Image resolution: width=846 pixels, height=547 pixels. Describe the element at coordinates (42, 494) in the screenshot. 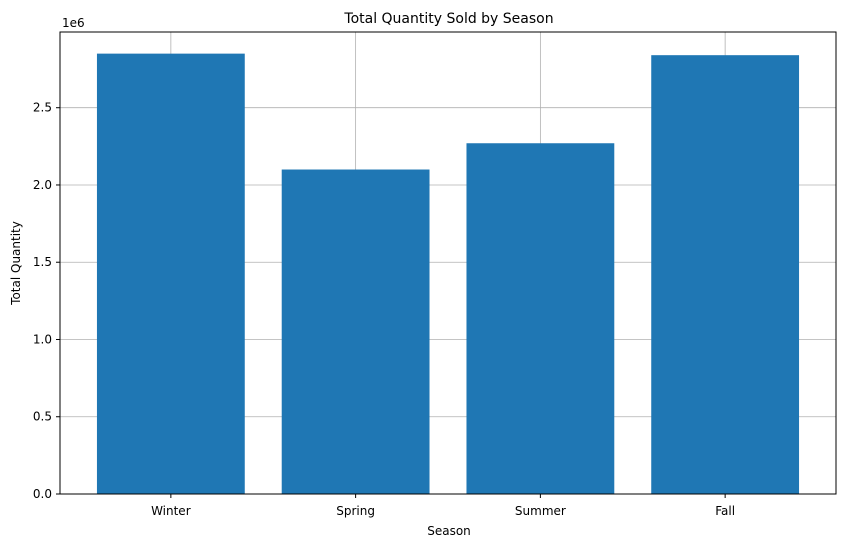

I see `y-tick-label: 0.0` at that location.